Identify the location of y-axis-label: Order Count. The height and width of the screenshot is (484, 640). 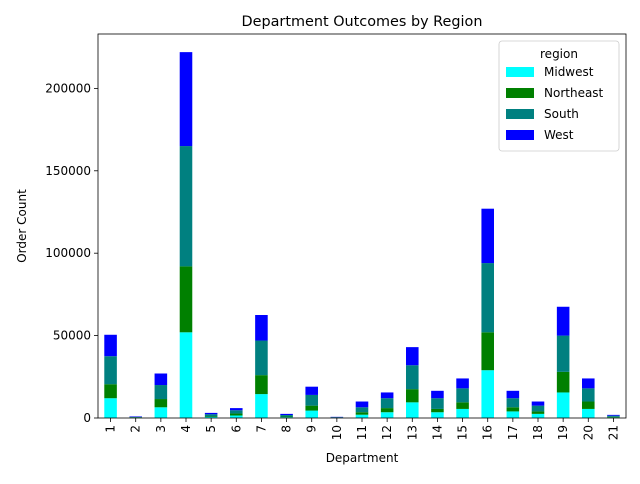
(22, 226).